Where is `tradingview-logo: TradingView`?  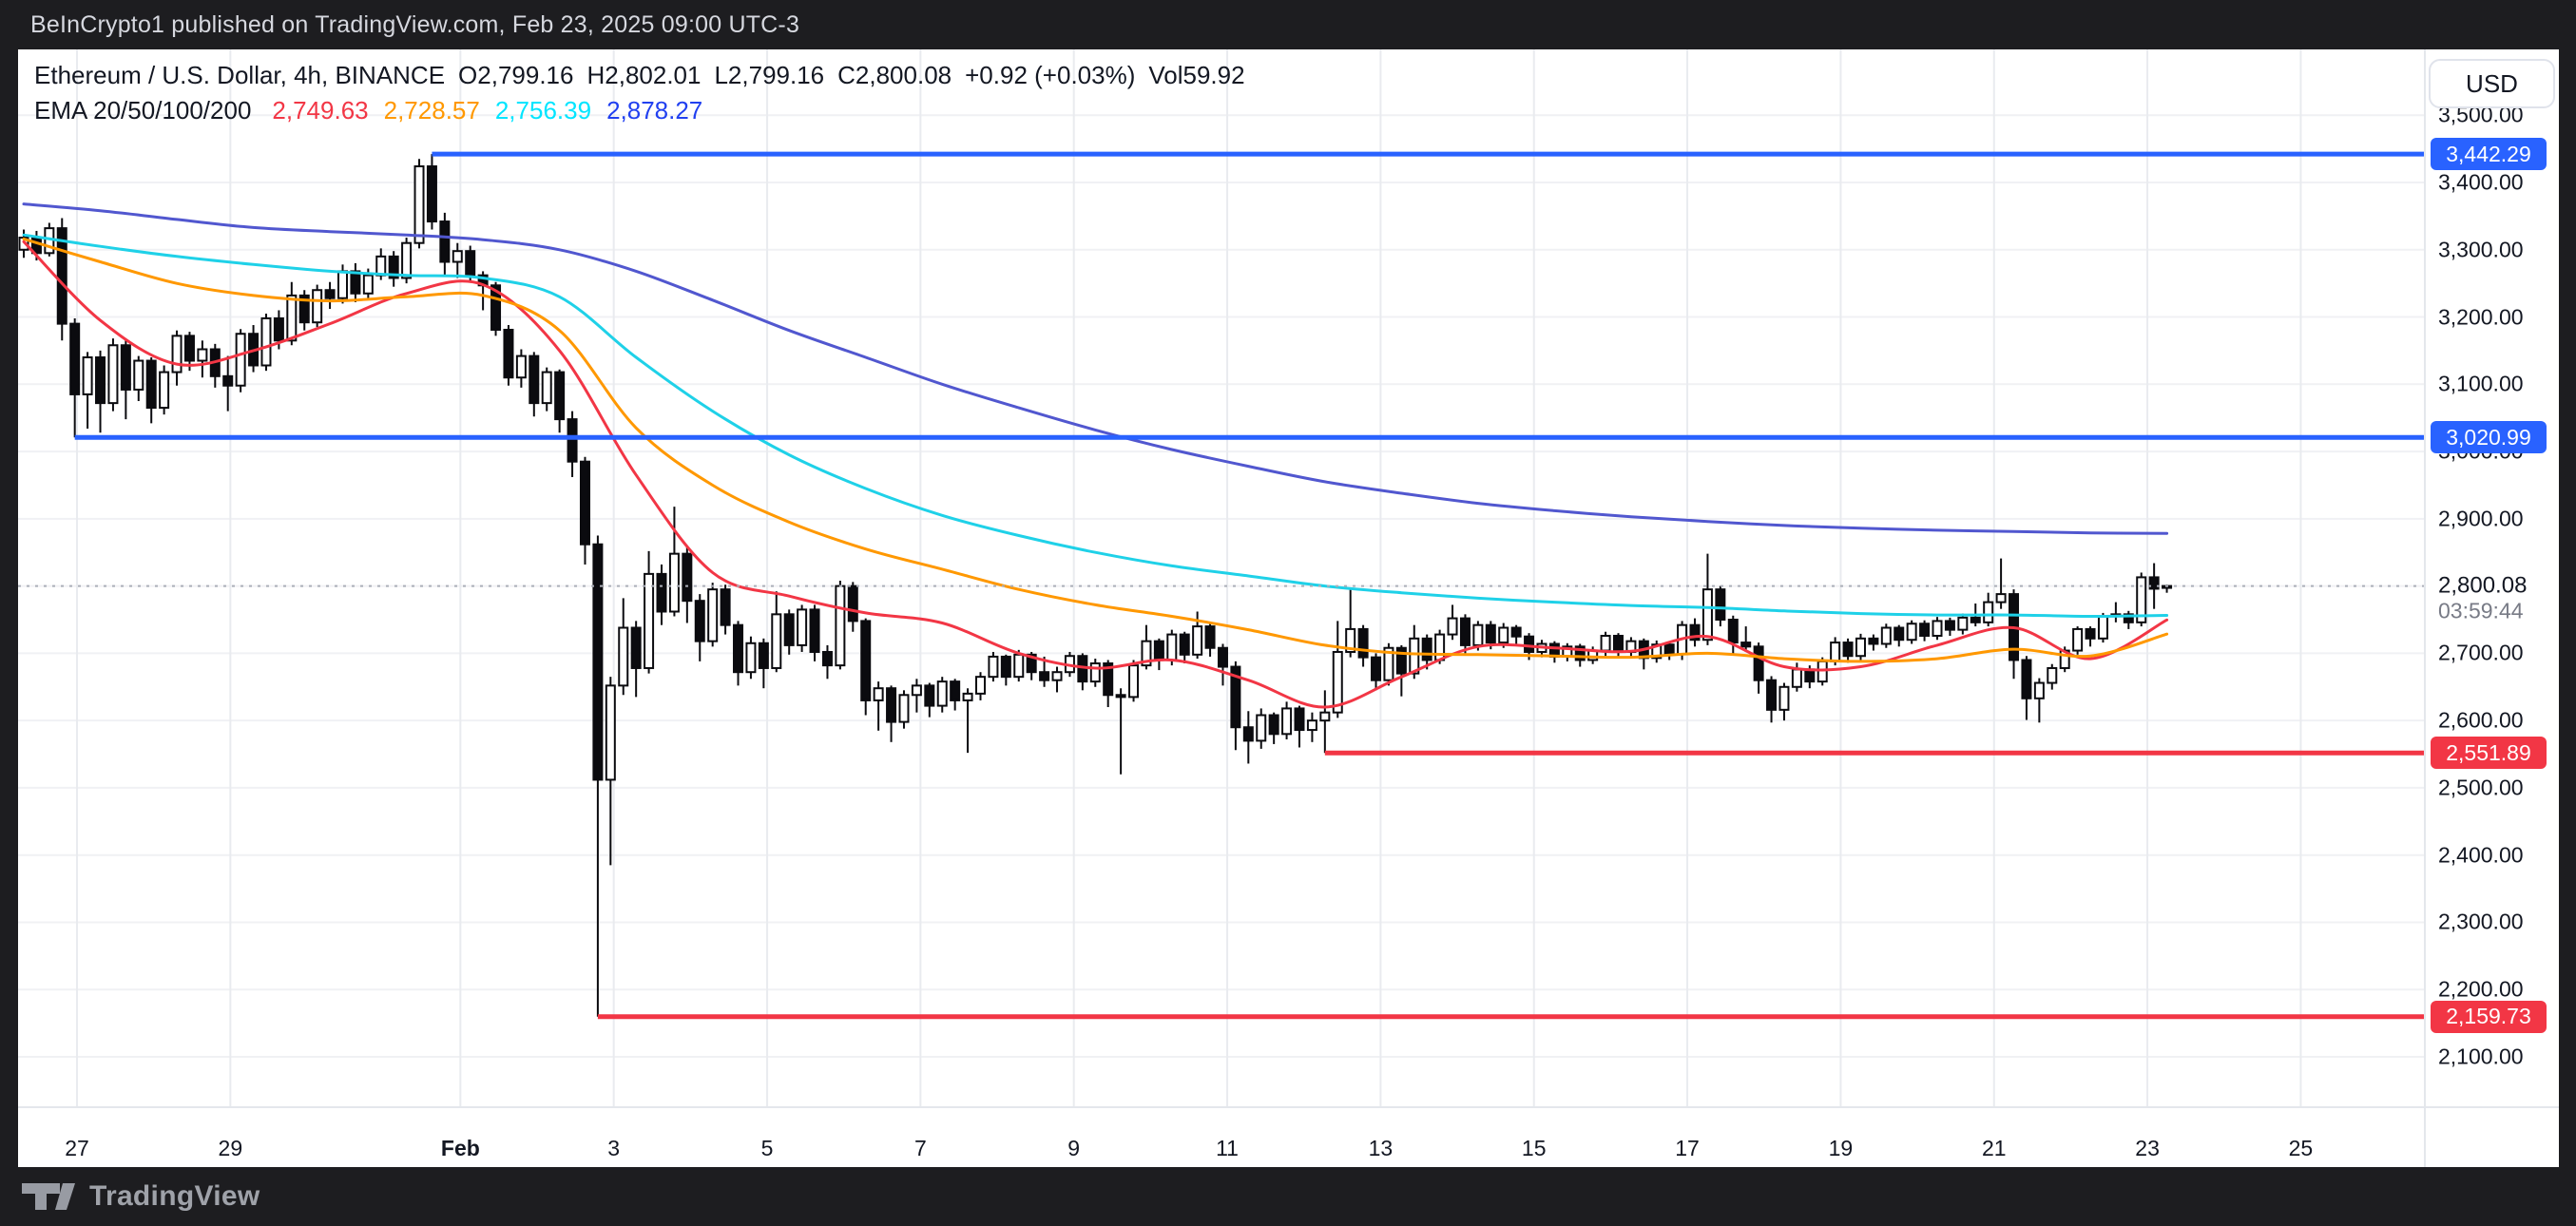
tradingview-logo: TradingView is located at coordinates (140, 1197).